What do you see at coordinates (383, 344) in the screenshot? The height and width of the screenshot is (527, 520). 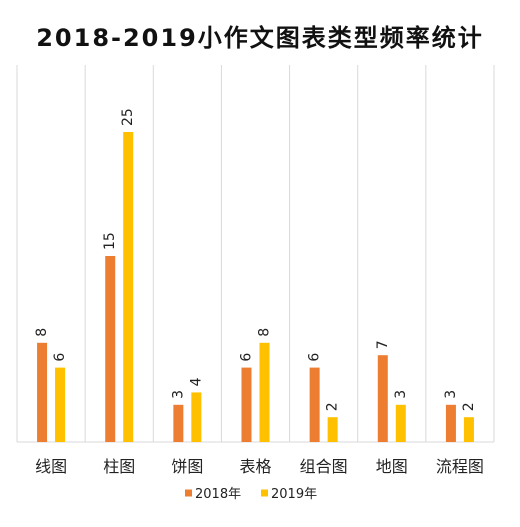 I see `data-label: 7` at bounding box center [383, 344].